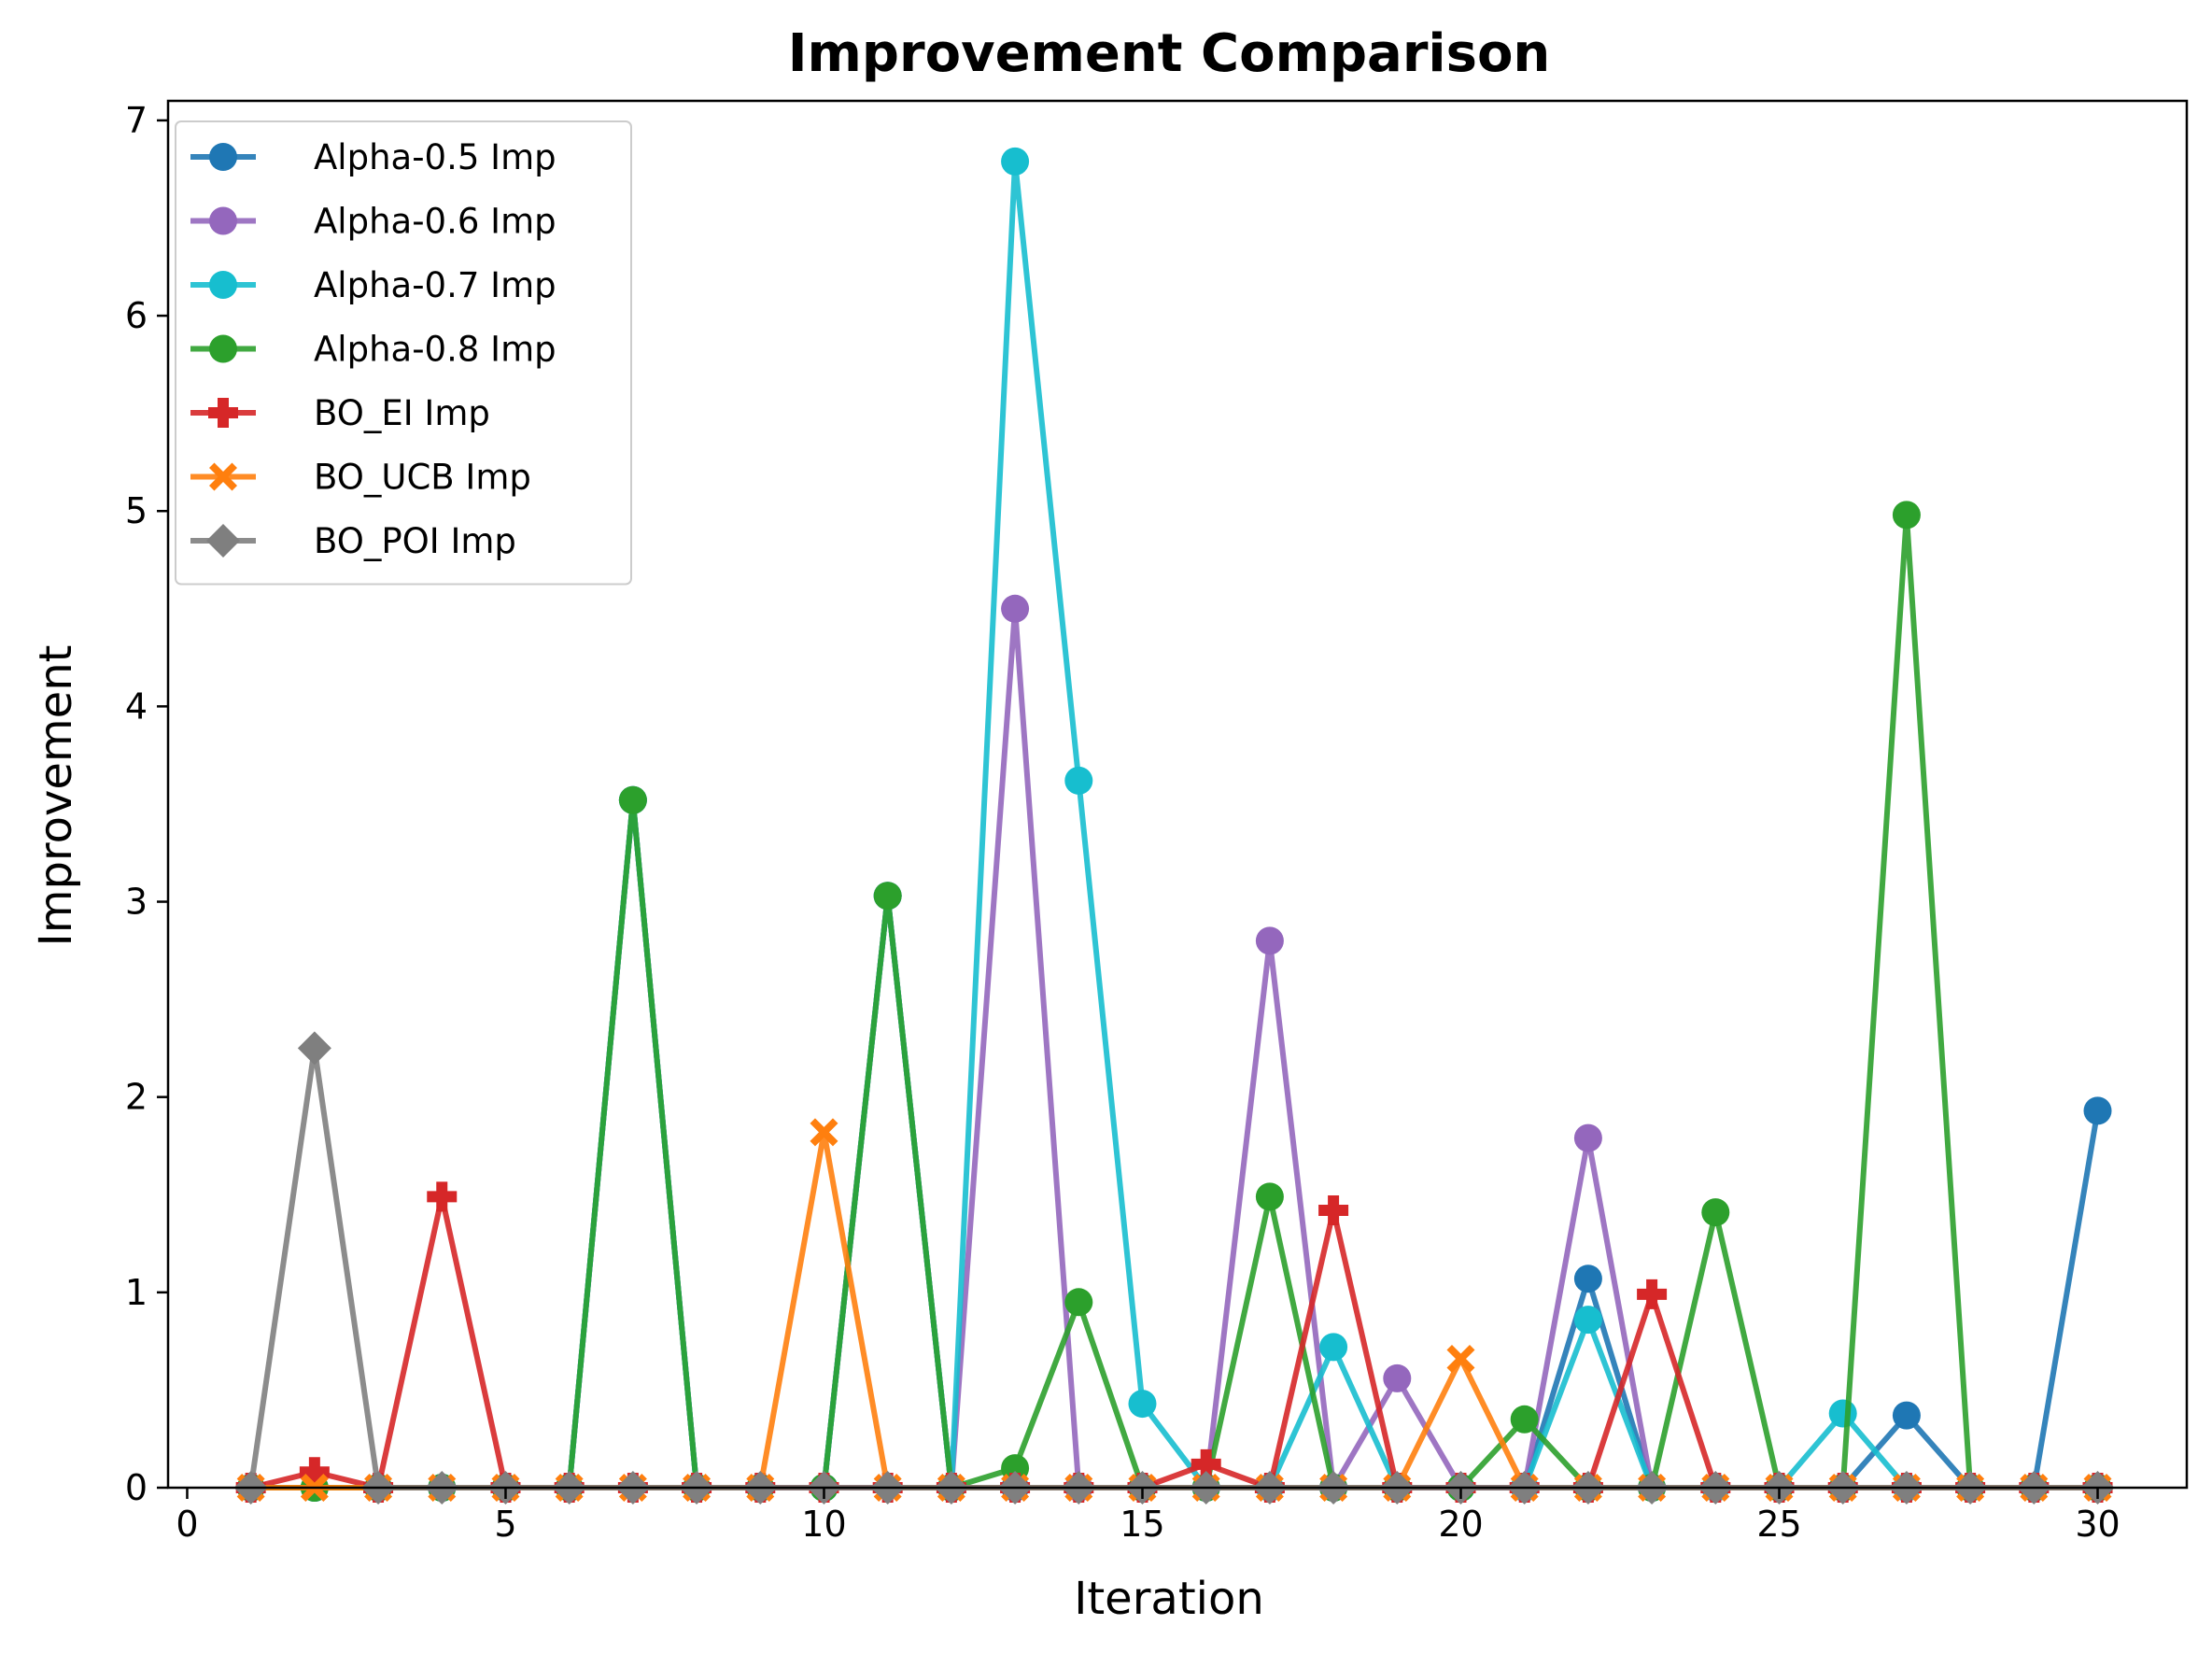  What do you see at coordinates (2097, 1525) in the screenshot?
I see `x-tick-label: 30` at bounding box center [2097, 1525].